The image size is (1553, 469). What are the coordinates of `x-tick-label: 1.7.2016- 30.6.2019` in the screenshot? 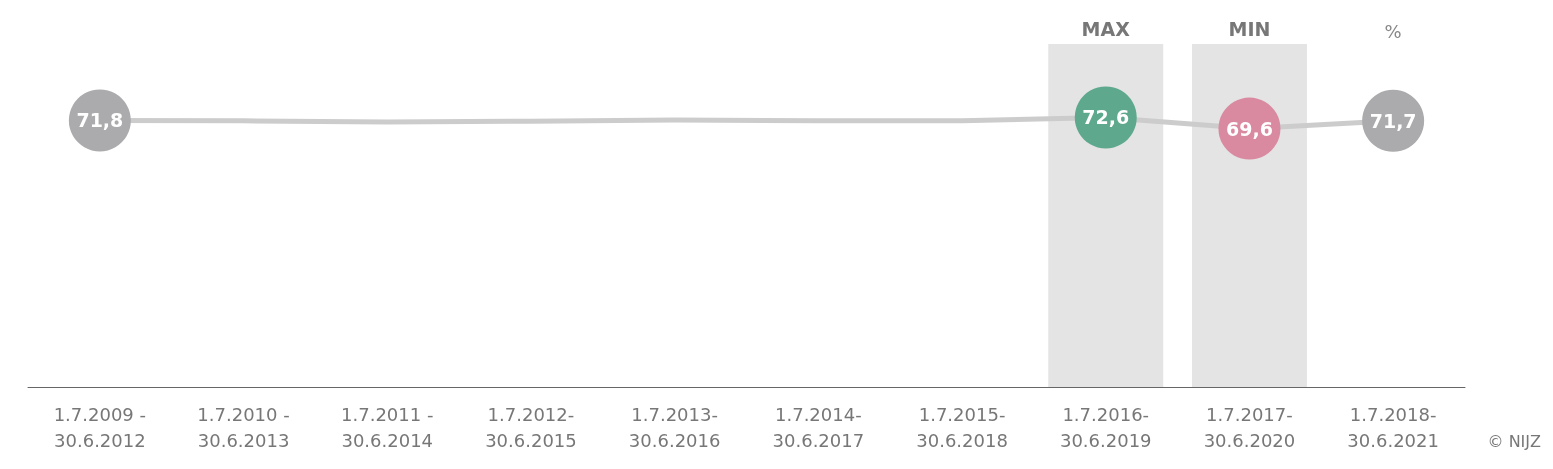 It's located at (1105, 427).